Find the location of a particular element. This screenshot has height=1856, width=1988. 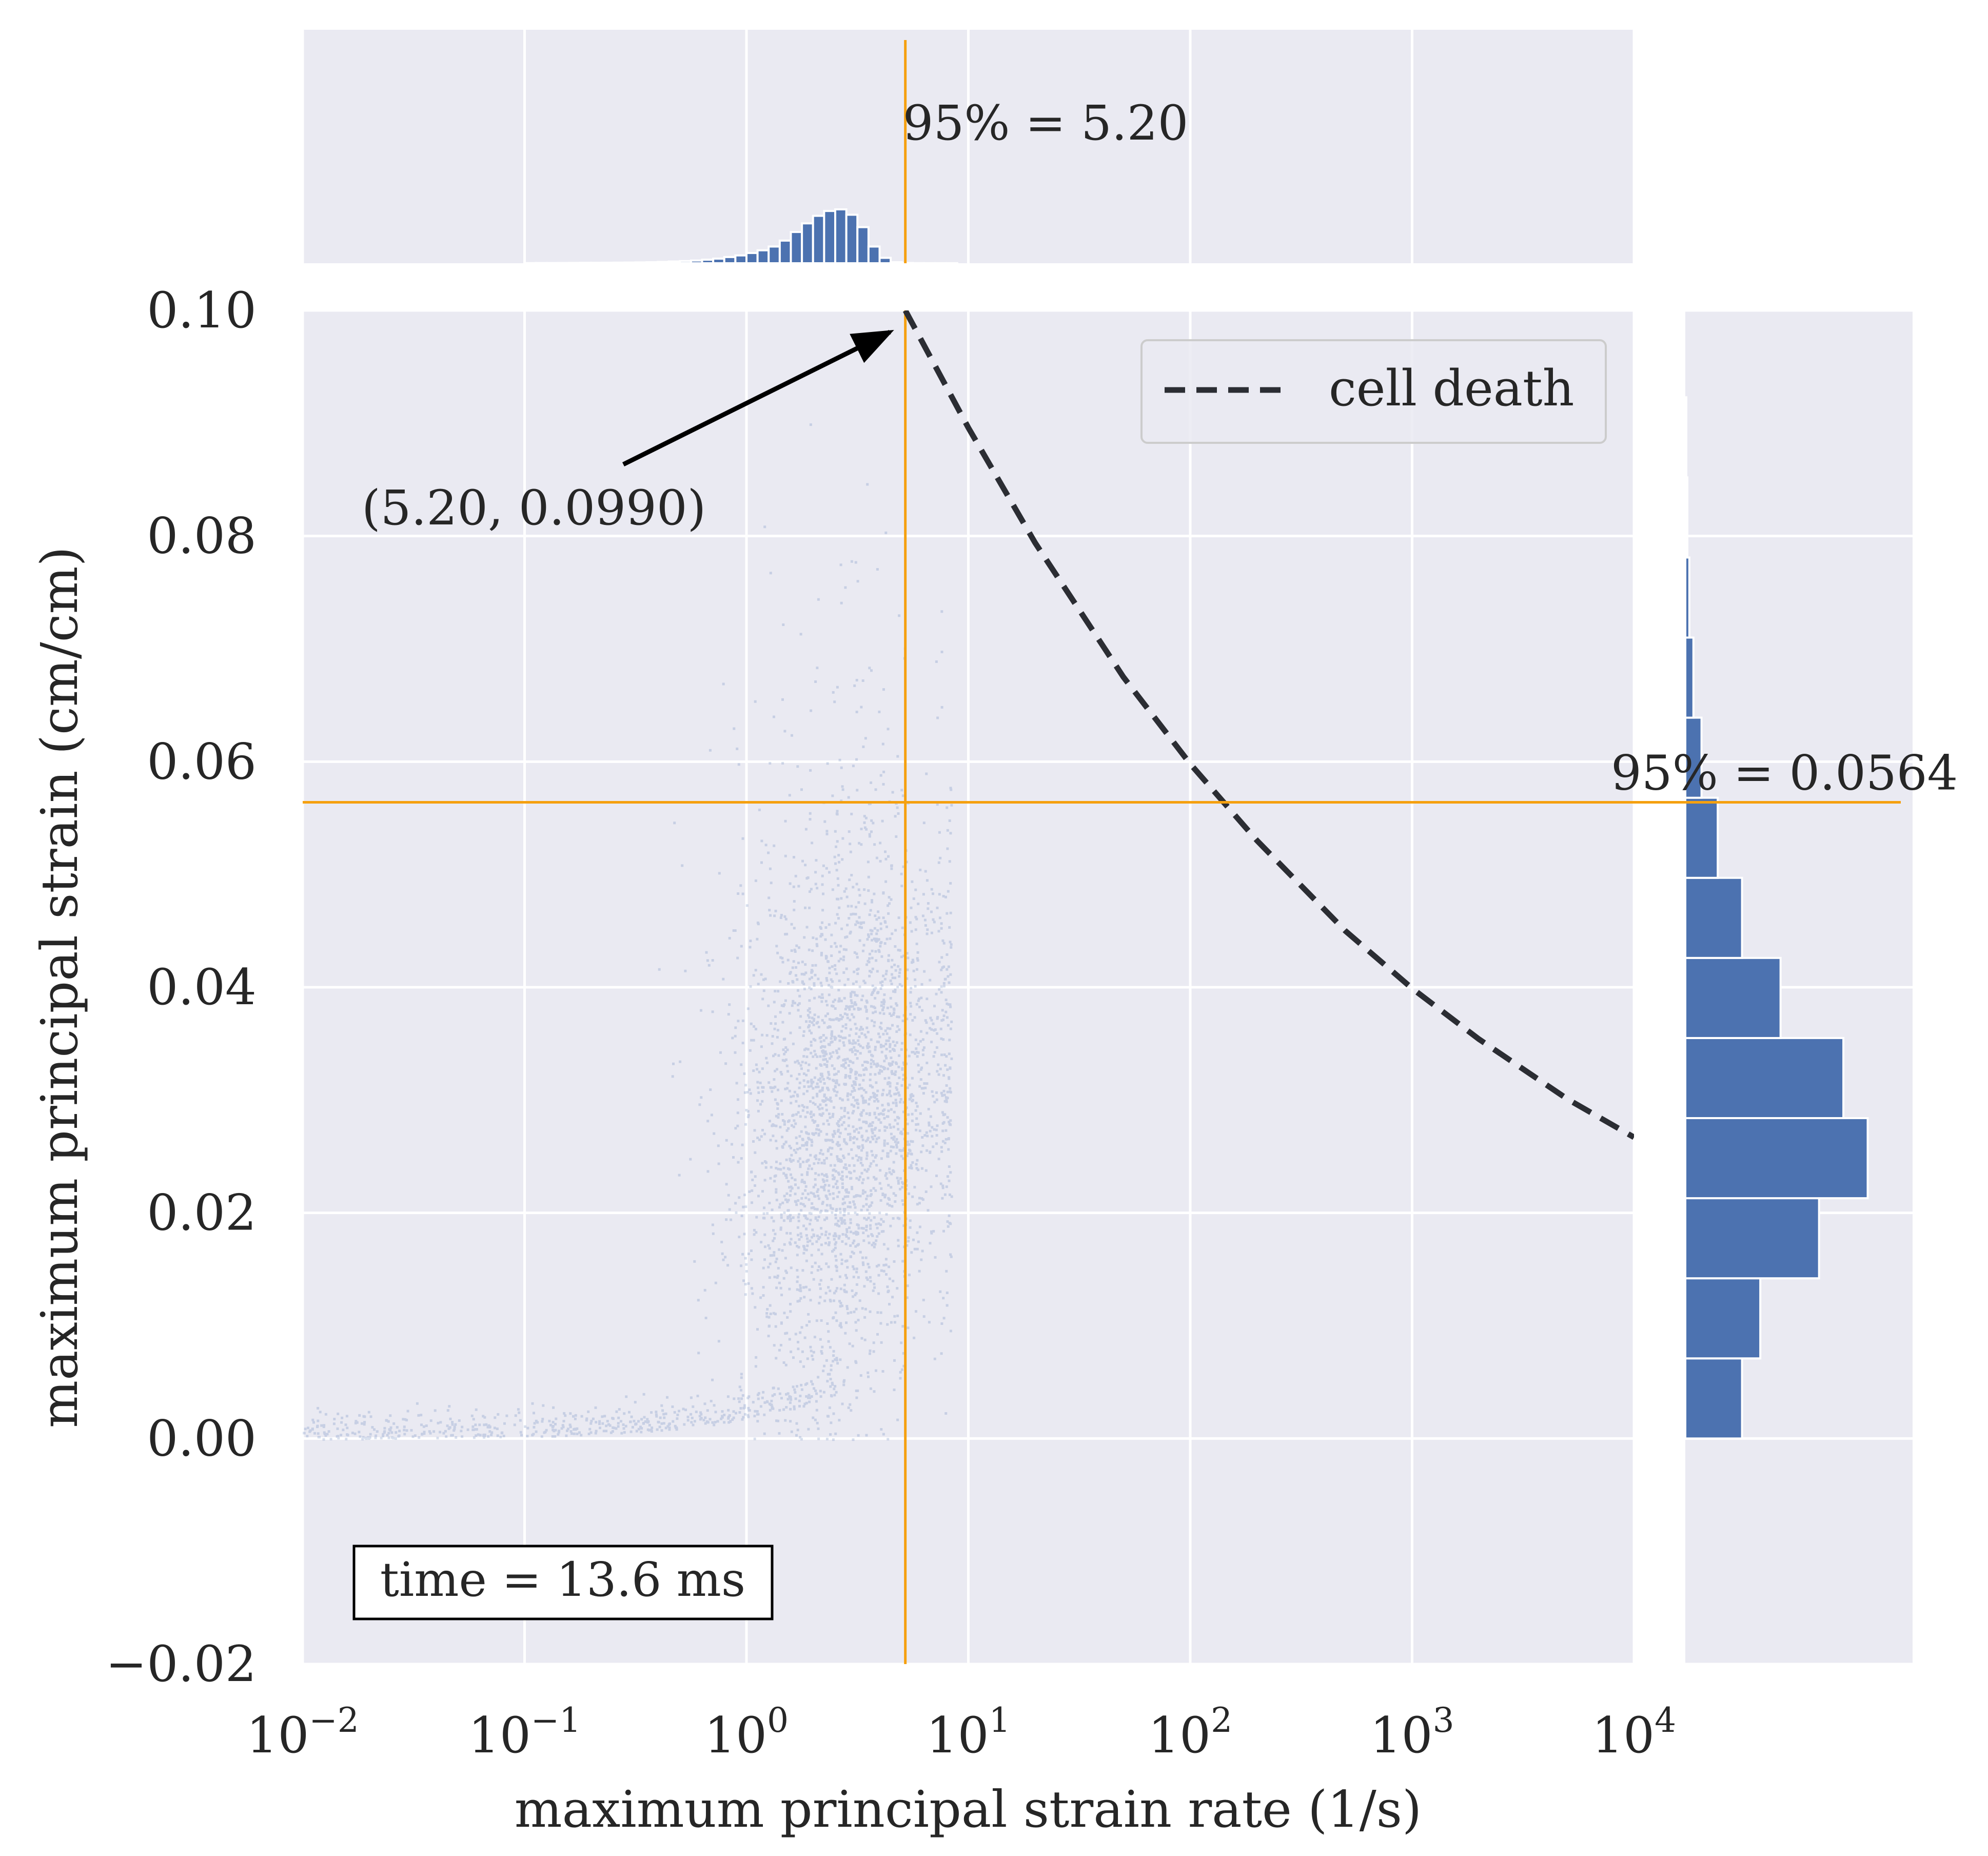

y-tick-label: 0.08 is located at coordinates (202, 536).